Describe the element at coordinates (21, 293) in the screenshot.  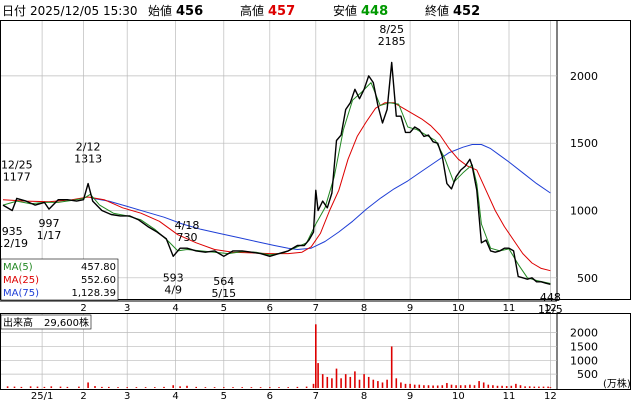
I see `legend-ma75-label: MA(75)` at that location.